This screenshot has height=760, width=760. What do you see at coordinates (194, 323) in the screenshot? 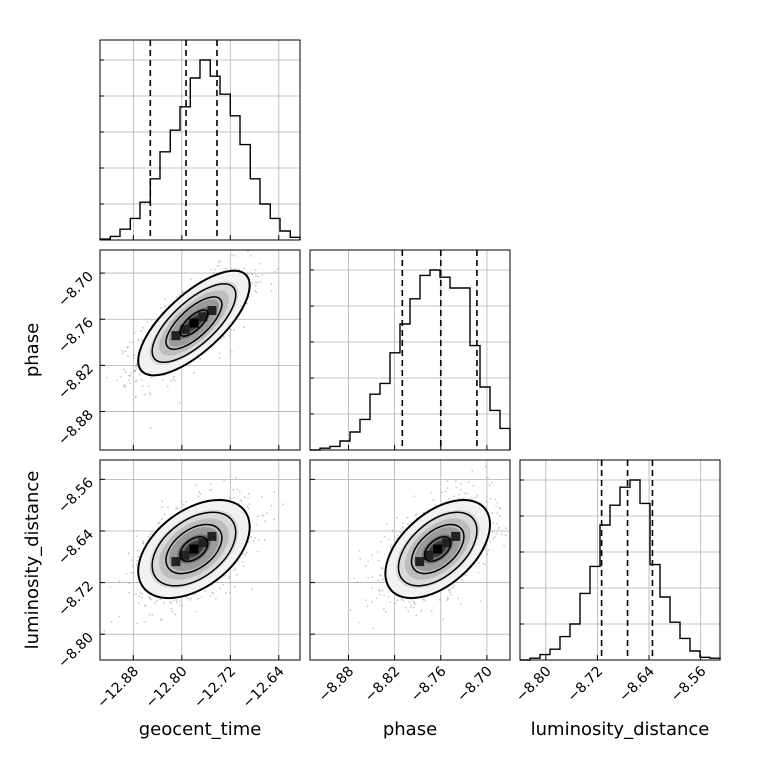
I see `density-peak` at bounding box center [194, 323].